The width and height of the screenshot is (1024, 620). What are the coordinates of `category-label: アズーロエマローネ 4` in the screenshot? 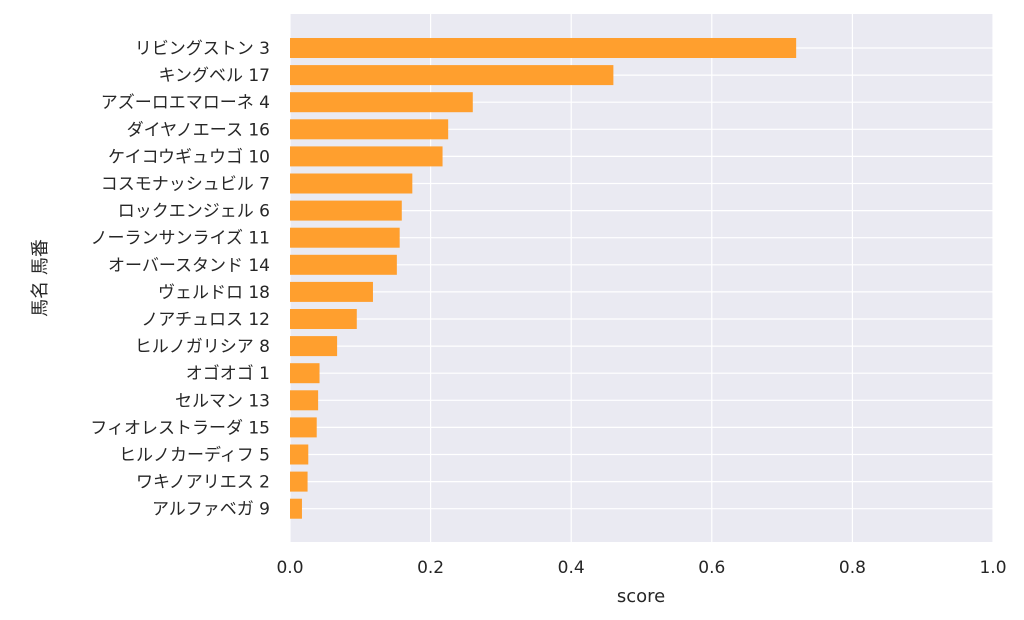 It's located at (185, 103).